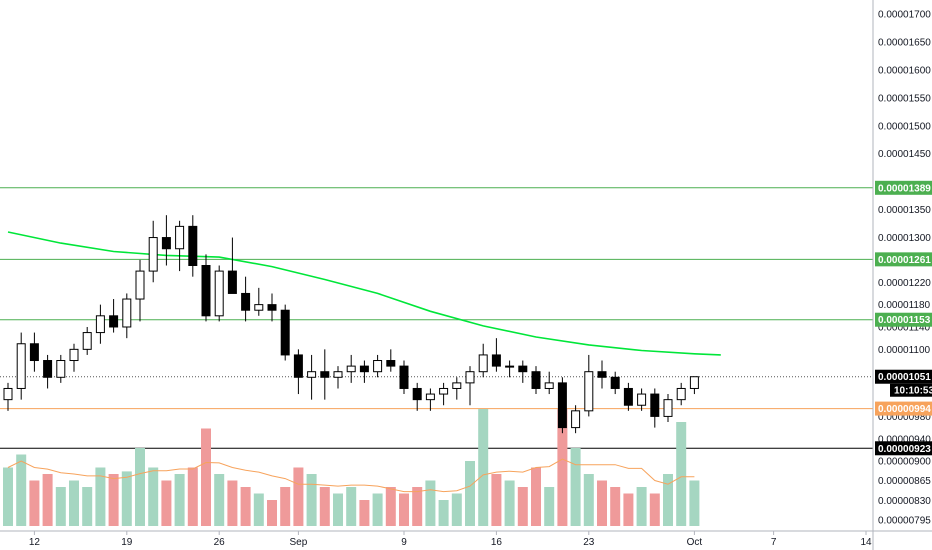  I want to click on time-tick-label: Sep, so click(299, 542).